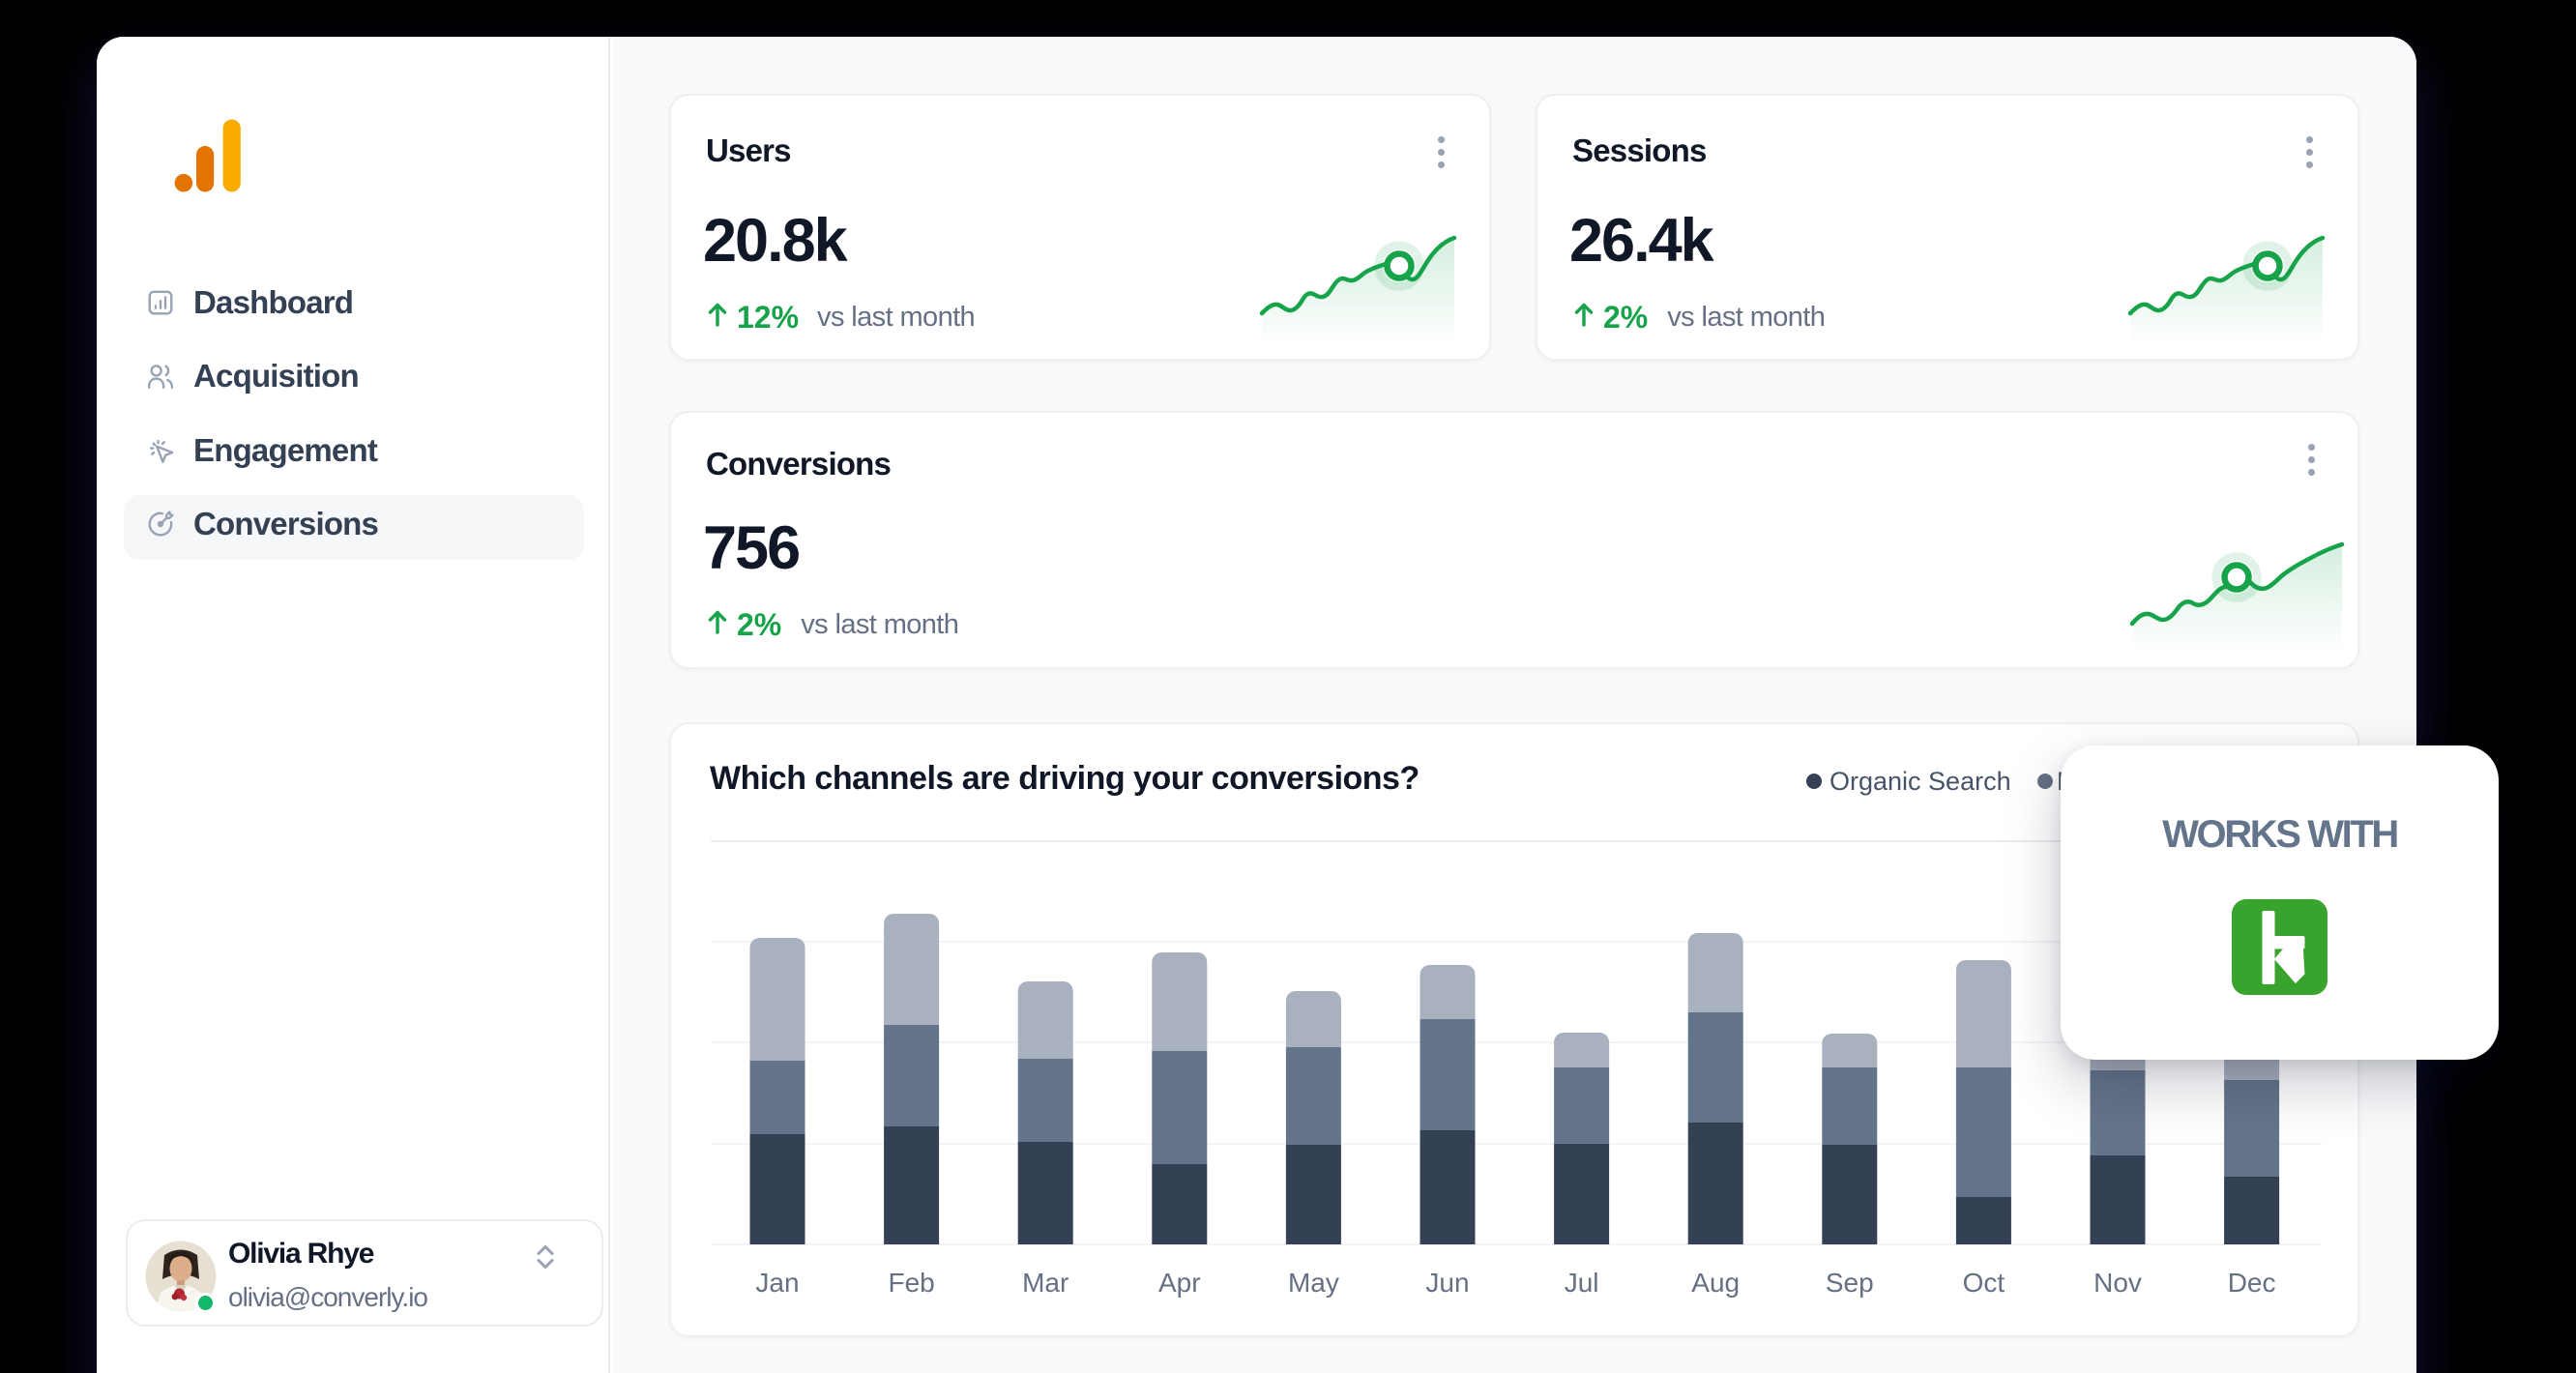 The width and height of the screenshot is (2576, 1373). Describe the element at coordinates (911, 1283) in the screenshot. I see `svg-text: Feb` at that location.